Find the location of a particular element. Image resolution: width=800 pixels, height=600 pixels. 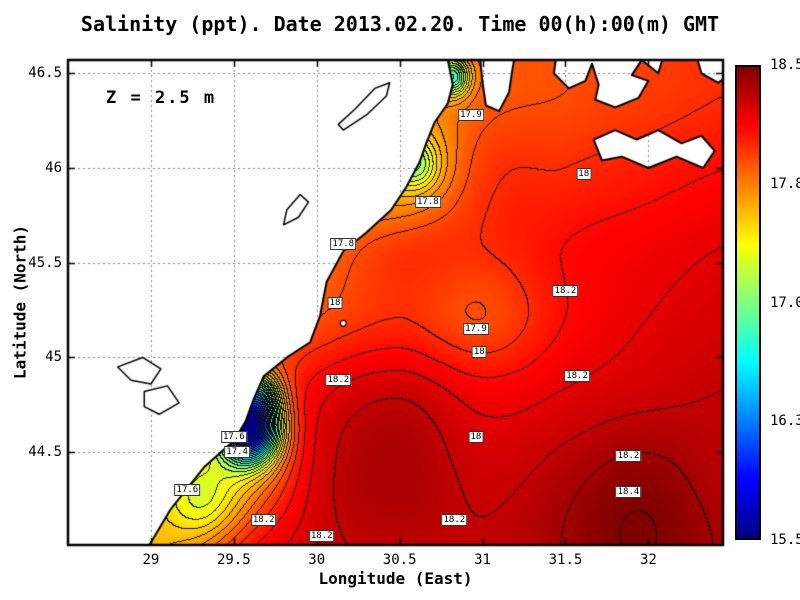

contour-label: 17.4 is located at coordinates (237, 452).